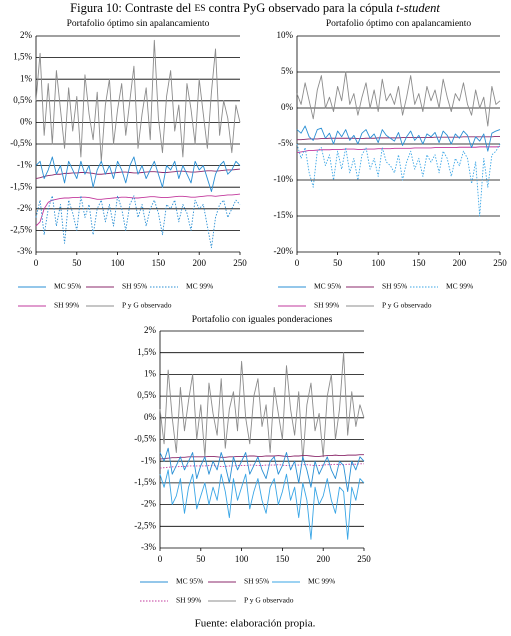 The height and width of the screenshot is (636, 511). Describe the element at coordinates (199, 9) in the screenshot. I see `title-part: ES` at that location.